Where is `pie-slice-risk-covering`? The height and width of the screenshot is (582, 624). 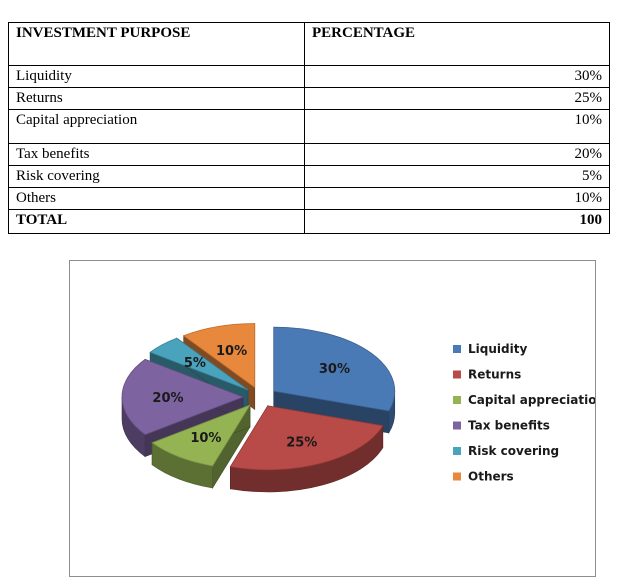 pie-slice-risk-covering is located at coordinates (199, 364).